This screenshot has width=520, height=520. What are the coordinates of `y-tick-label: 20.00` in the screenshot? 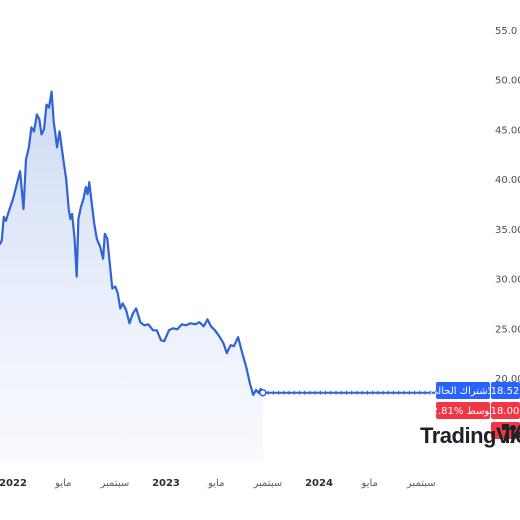 It's located at (507, 379).